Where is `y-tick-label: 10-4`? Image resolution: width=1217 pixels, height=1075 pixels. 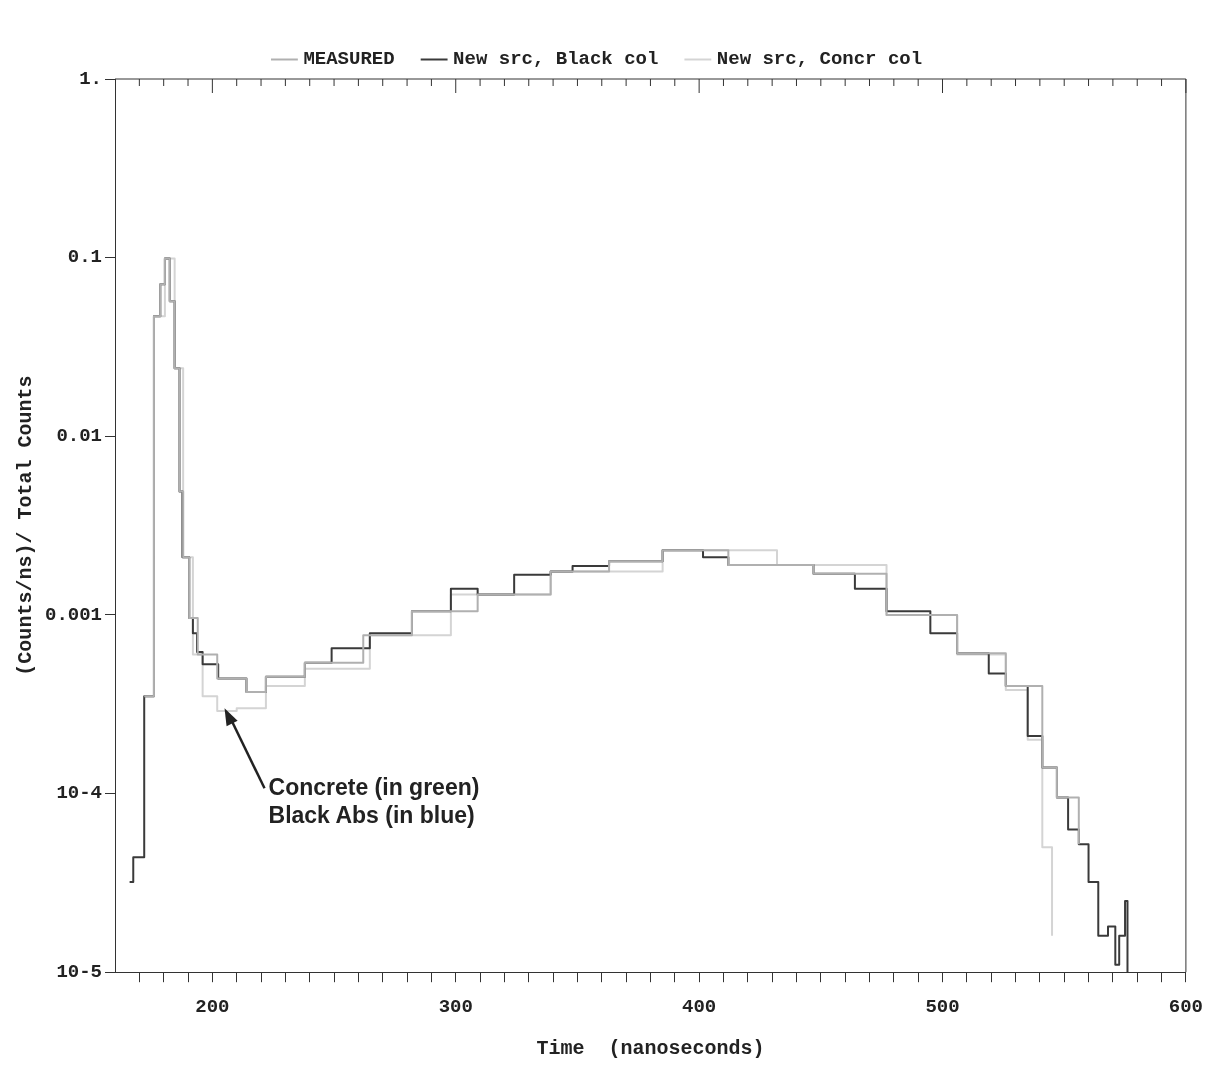
y-tick-label: 10-4 is located at coordinates (79, 793).